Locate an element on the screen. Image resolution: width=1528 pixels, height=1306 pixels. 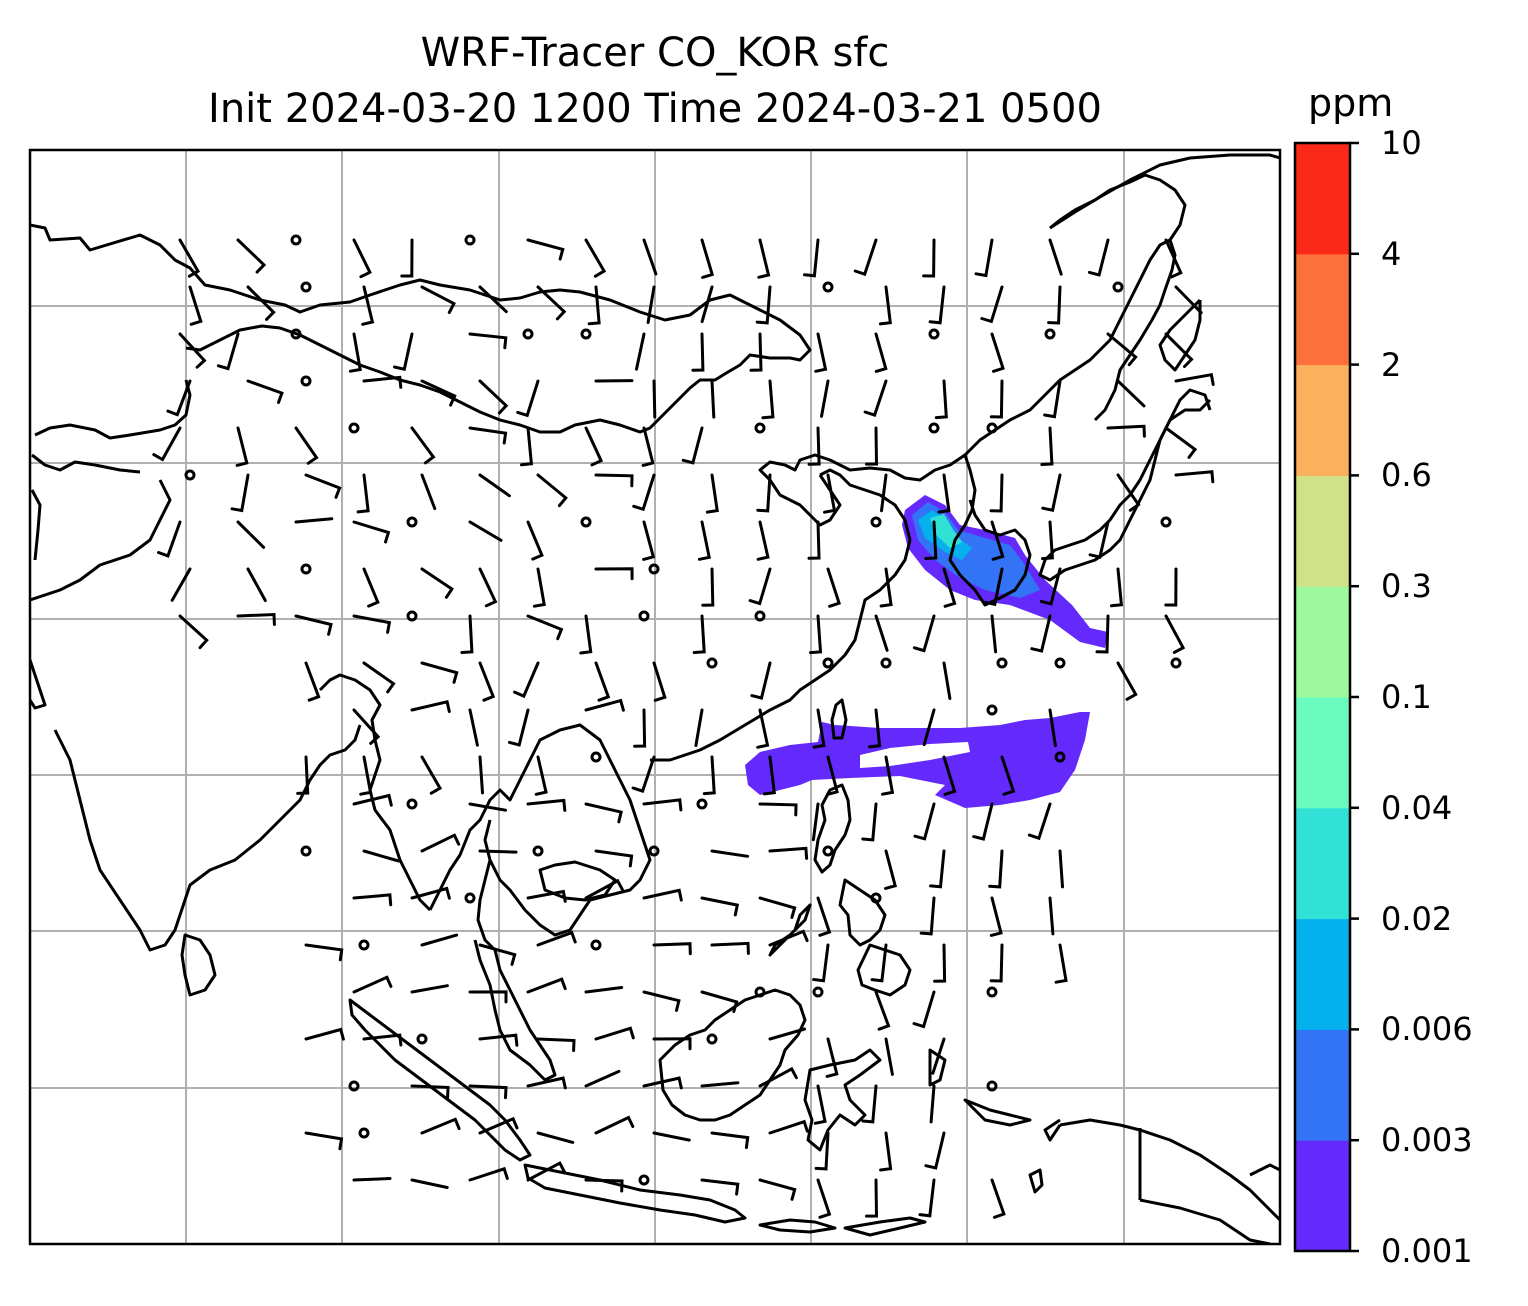
co-tracer-plumes is located at coordinates (926, 651).